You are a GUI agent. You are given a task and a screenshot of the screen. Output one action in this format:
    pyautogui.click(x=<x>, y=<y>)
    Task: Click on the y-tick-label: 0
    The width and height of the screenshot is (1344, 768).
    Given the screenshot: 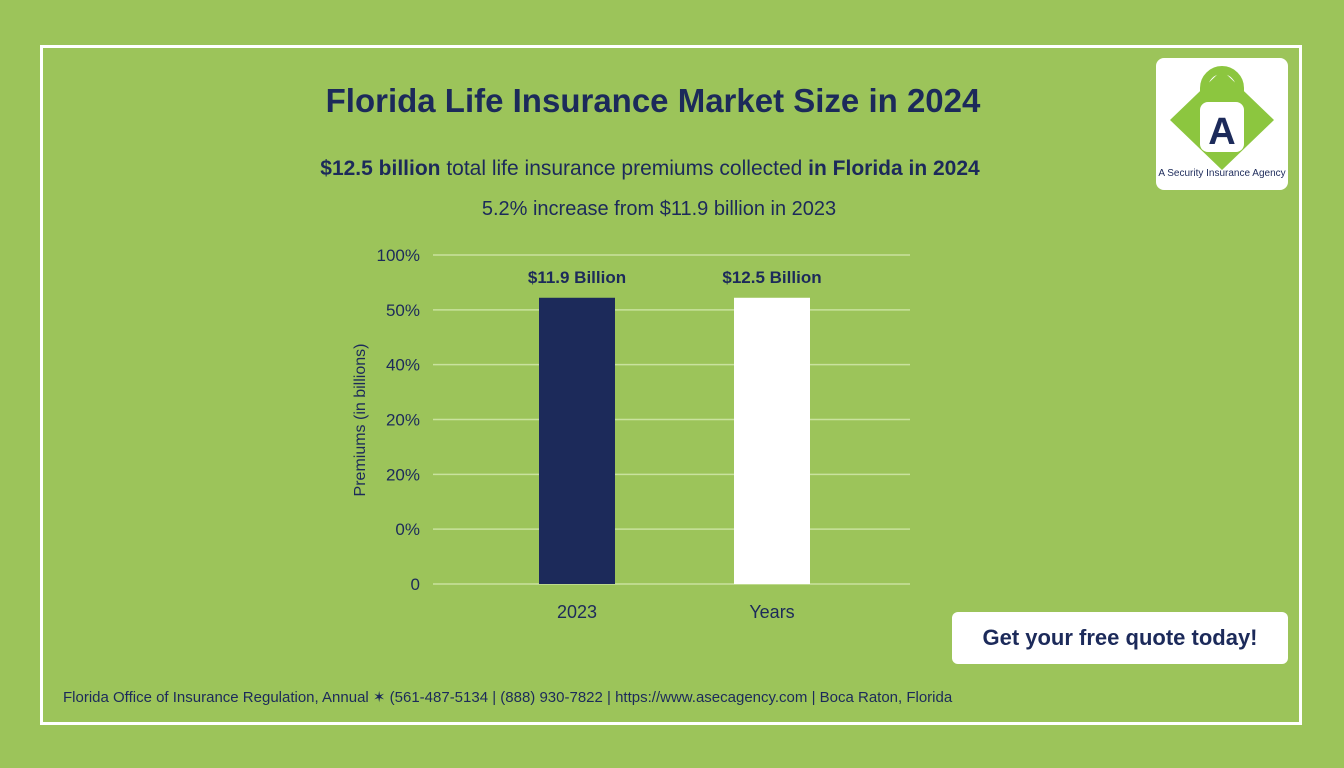 What is the action you would take?
    pyautogui.click(x=415, y=584)
    